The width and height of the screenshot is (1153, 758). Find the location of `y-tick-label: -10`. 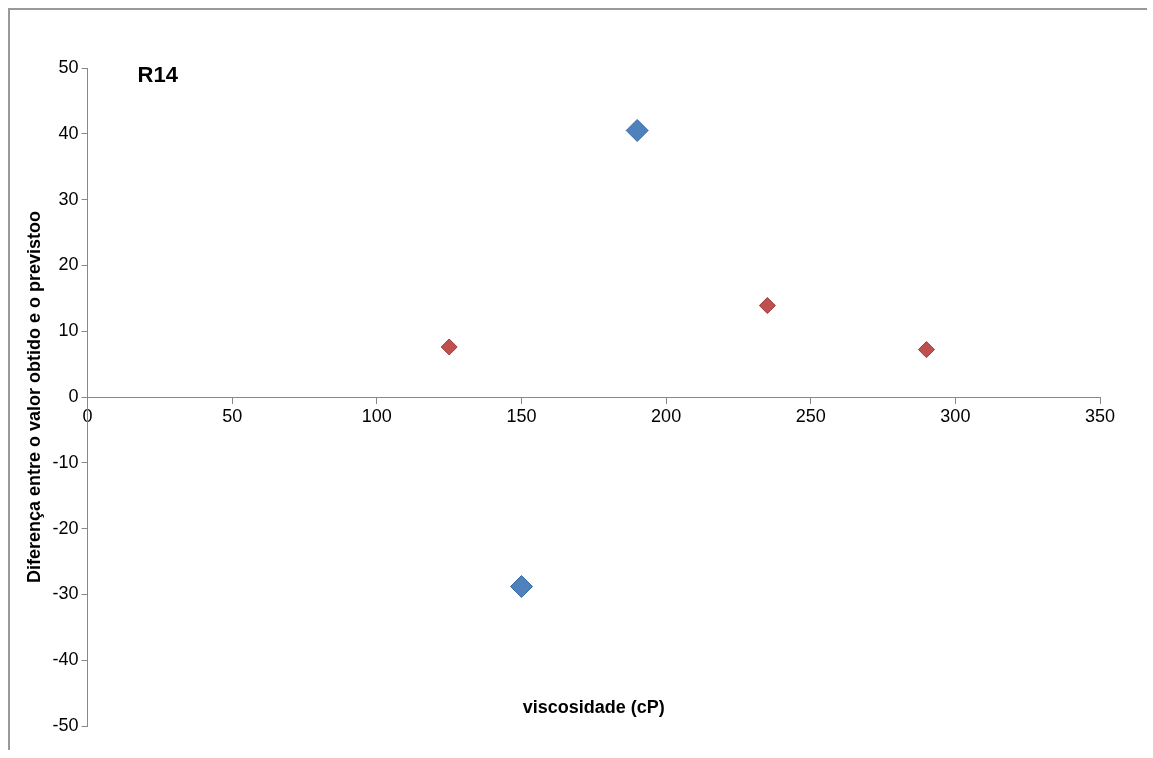

y-tick-label: -10 is located at coordinates (65, 461).